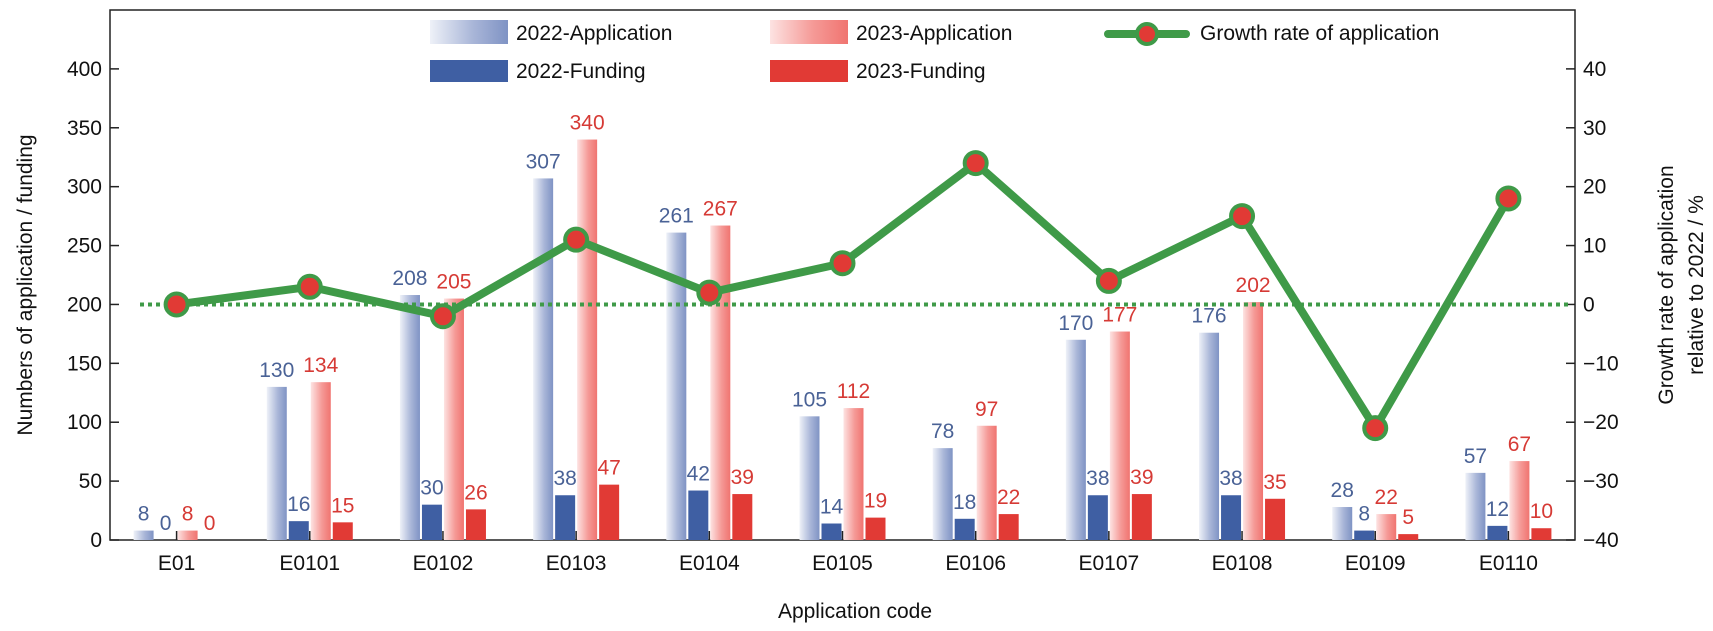  Describe the element at coordinates (84, 69) in the screenshot. I see `left-y-tick-label-400: 400` at that location.